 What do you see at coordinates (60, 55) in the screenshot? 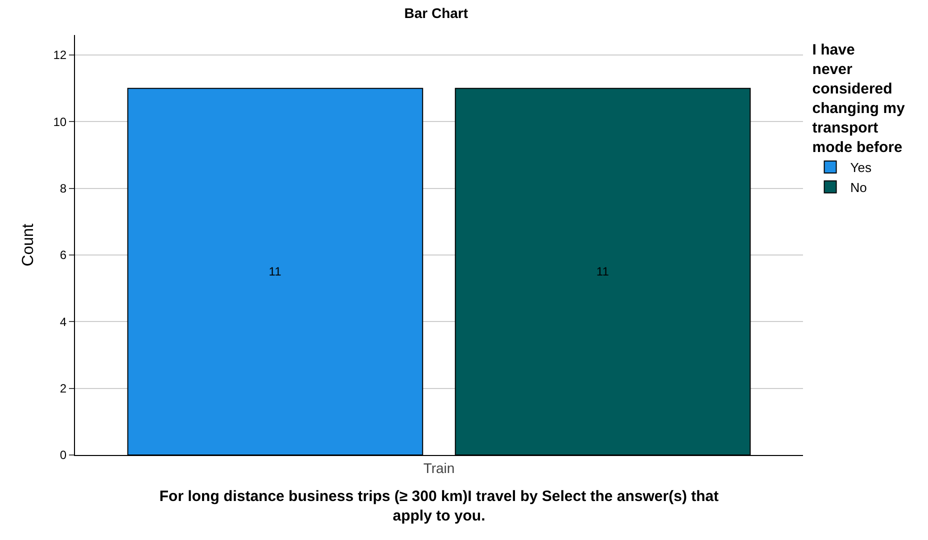
I see `y-tick-label: 12` at bounding box center [60, 55].